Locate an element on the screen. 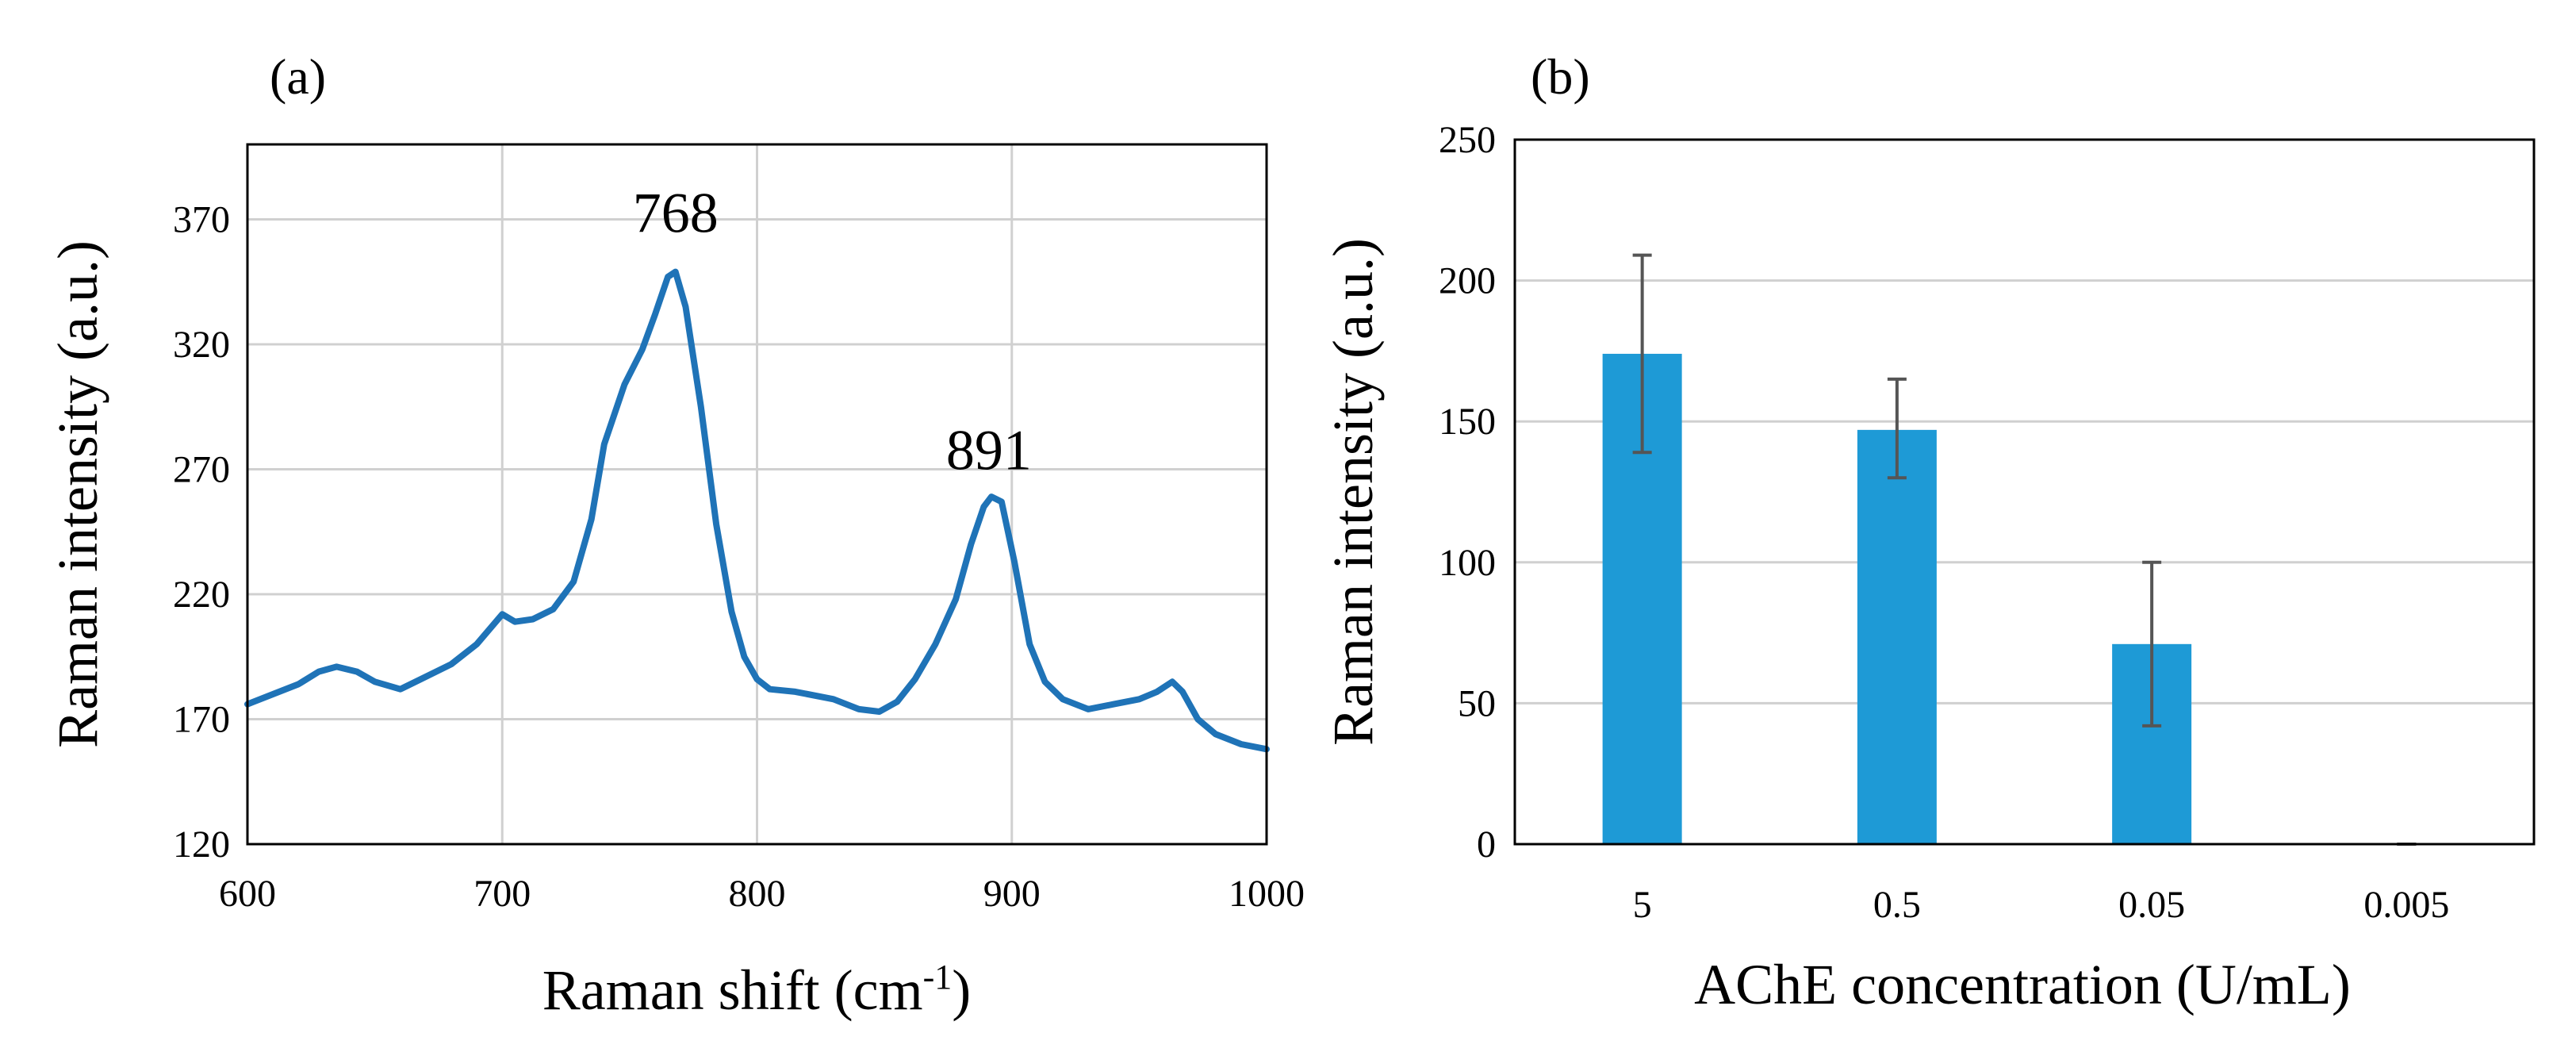  panel-b-label: (b) is located at coordinates (1561, 76).